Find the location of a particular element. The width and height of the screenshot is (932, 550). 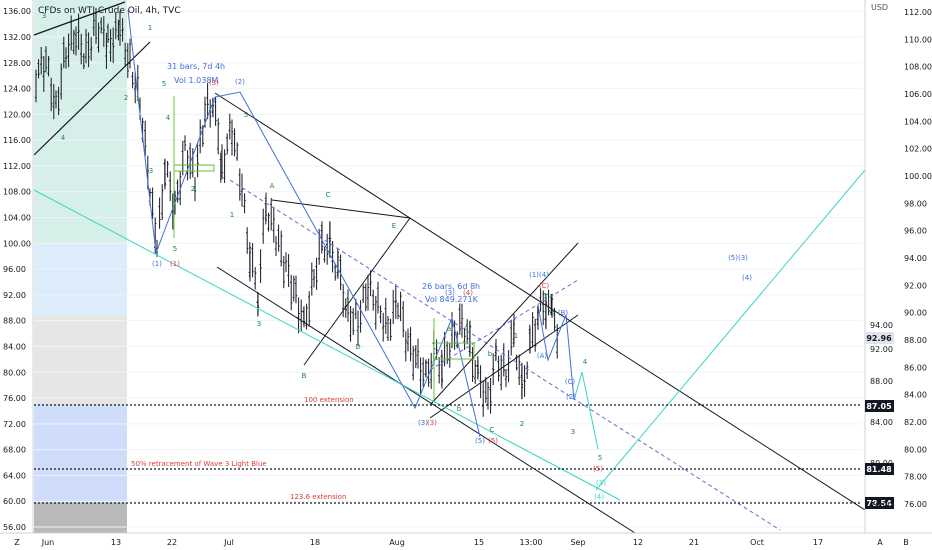

x-tick-label: Oct is located at coordinates (757, 542).